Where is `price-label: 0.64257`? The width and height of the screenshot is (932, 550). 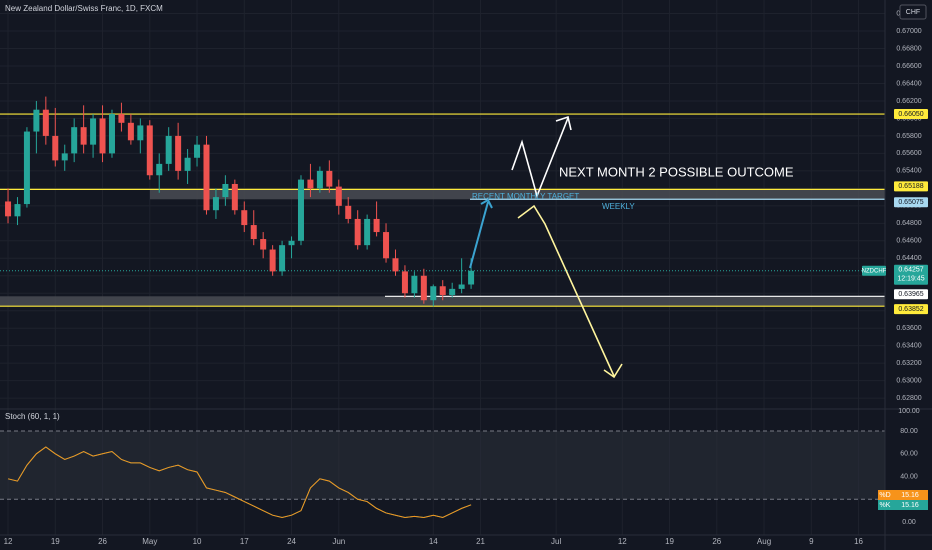 price-label: 0.64257 is located at coordinates (910, 270).